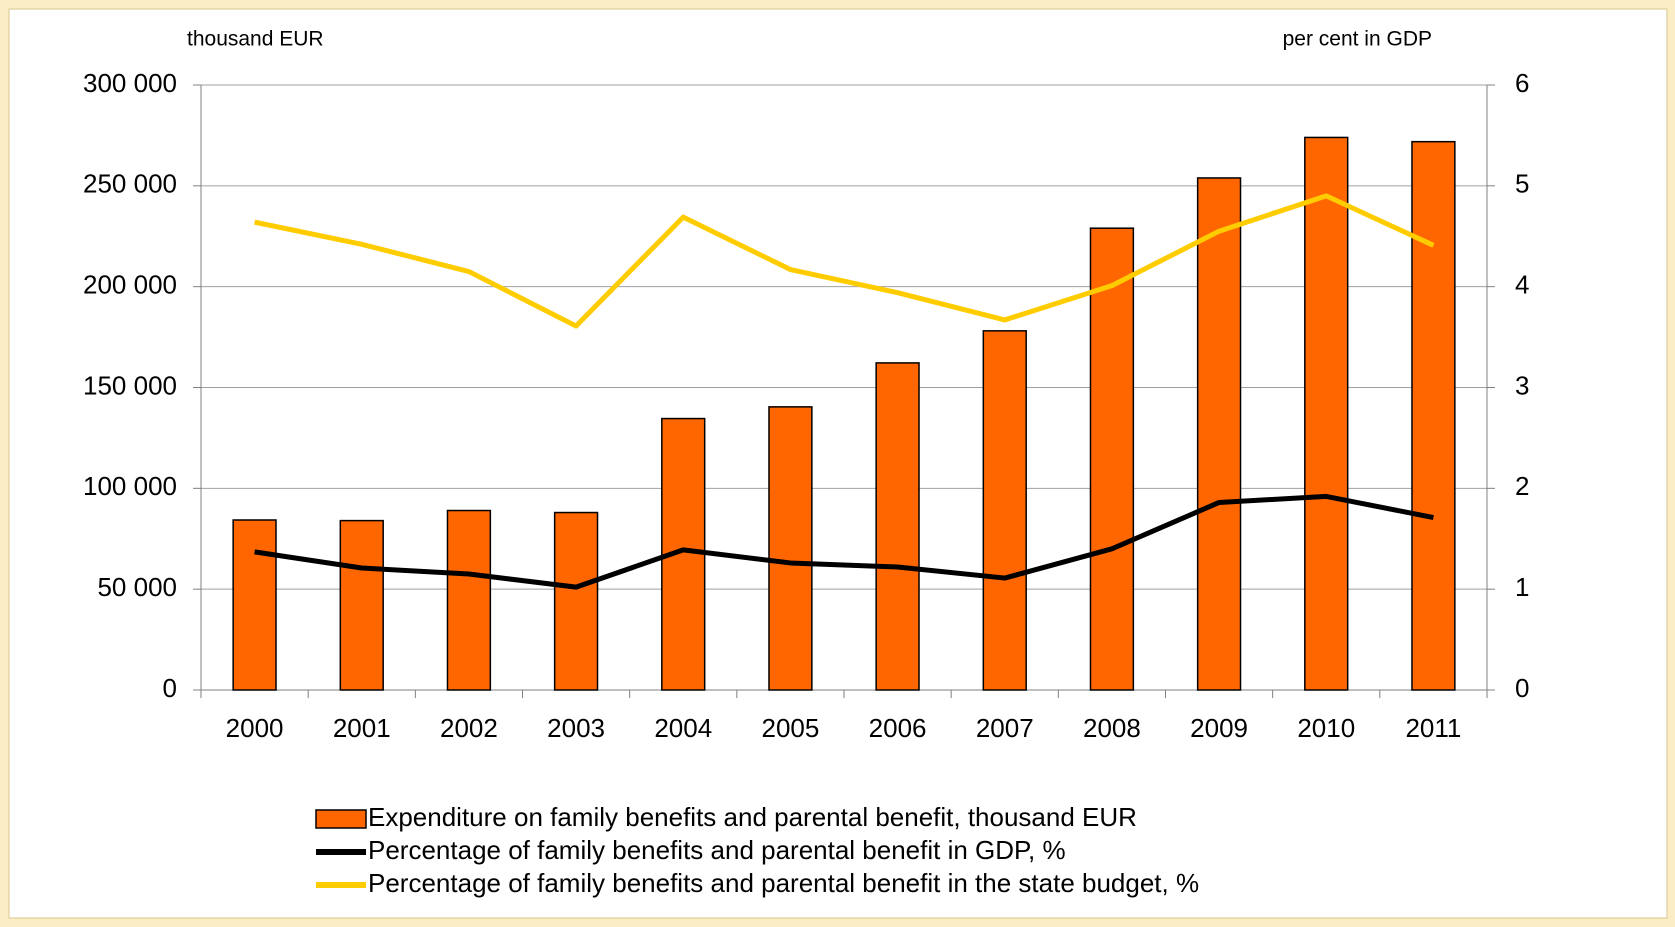 This screenshot has height=927, width=1675. Describe the element at coordinates (1219, 728) in the screenshot. I see `x-tick-label: 2009` at that location.